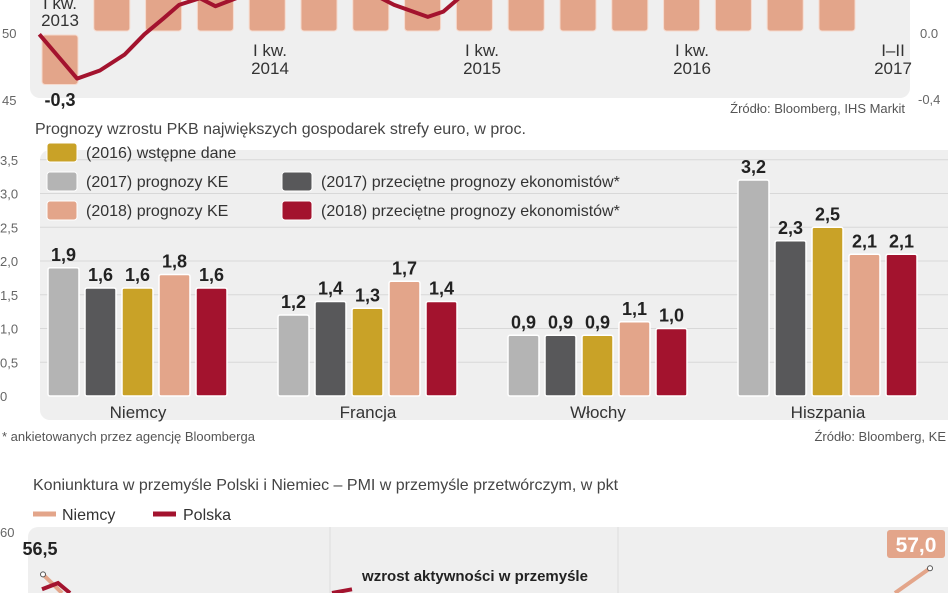  I want to click on y-tick-label: 3,5, so click(9, 160).